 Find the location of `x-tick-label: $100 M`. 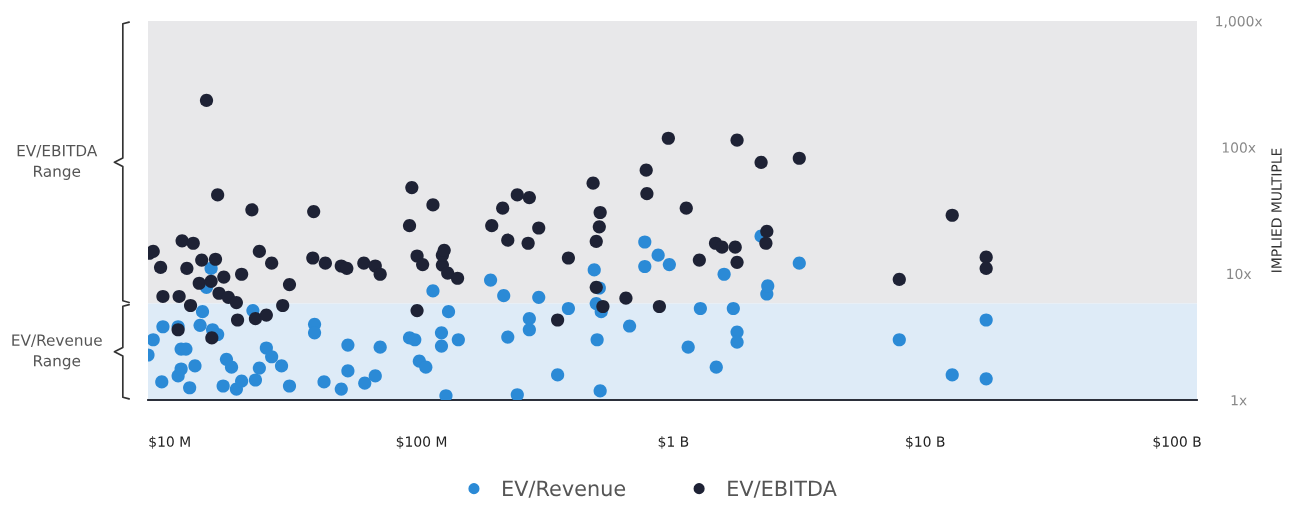

x-tick-label: $100 M is located at coordinates (421, 442).